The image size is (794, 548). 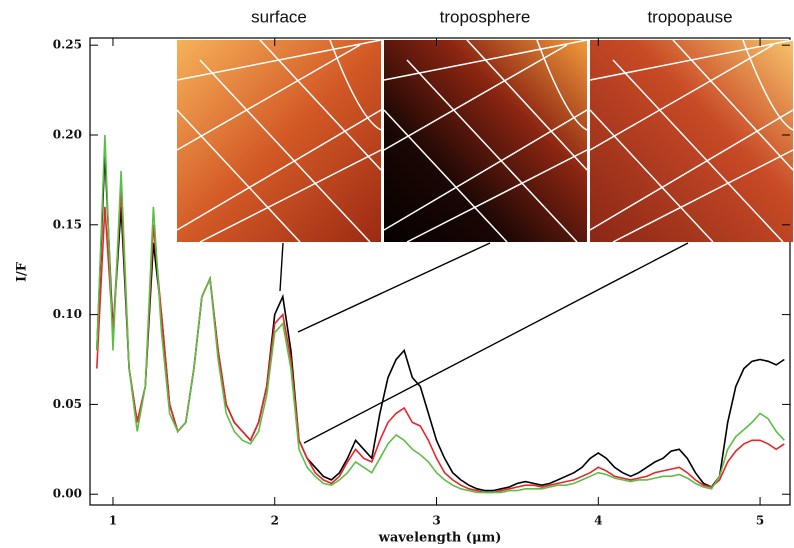 What do you see at coordinates (67, 224) in the screenshot?
I see `y-tick-label: 0.15` at bounding box center [67, 224].